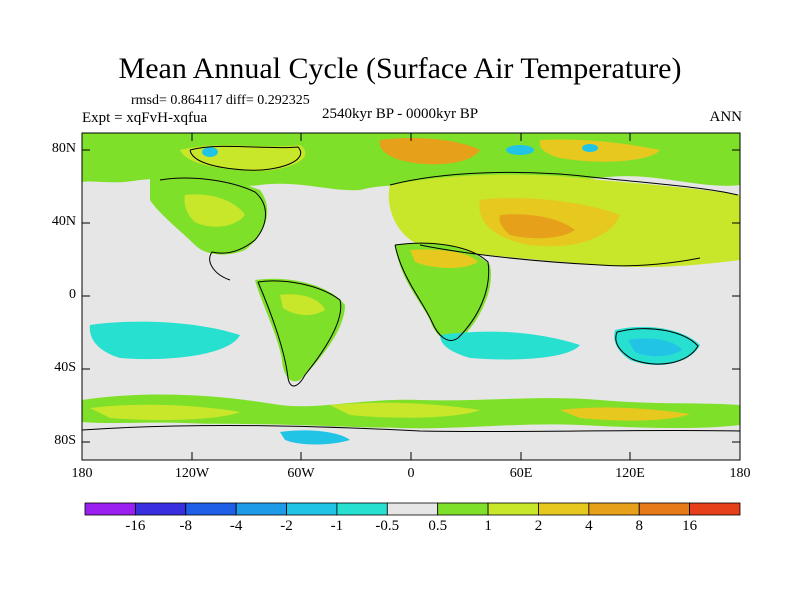 The image size is (800, 600). What do you see at coordinates (726, 117) in the screenshot?
I see `season-label: ANN` at bounding box center [726, 117].